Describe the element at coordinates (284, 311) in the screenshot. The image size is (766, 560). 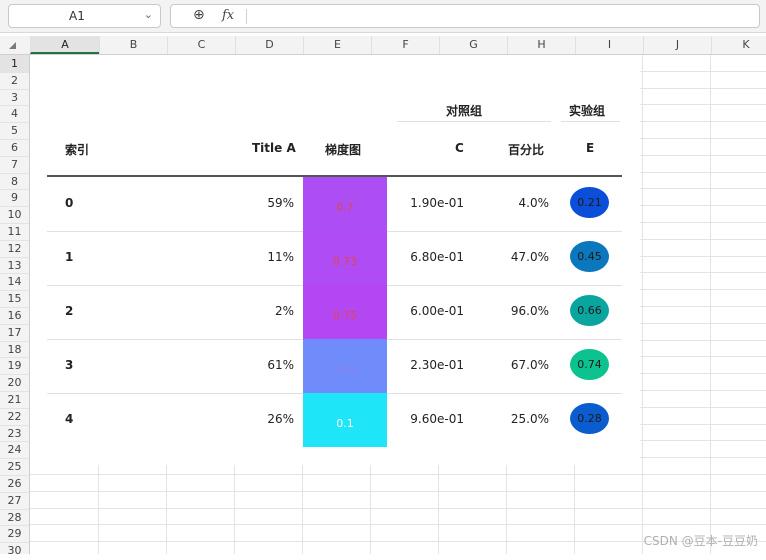
I see `title-a-value: 2%` at that location.